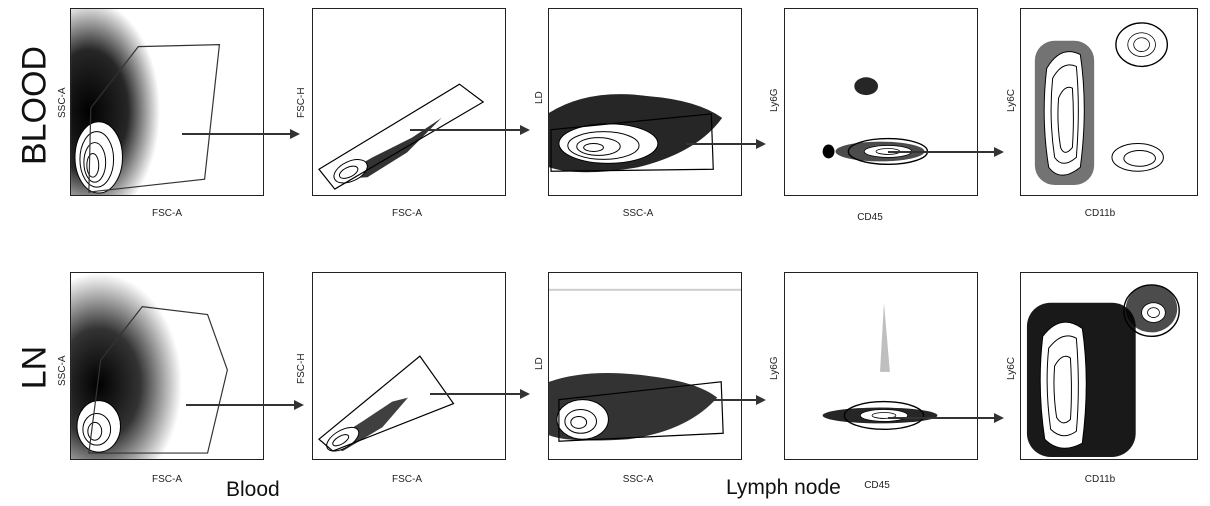  I want to click on blood-p1-xlabel: FSC-A, so click(167, 213).